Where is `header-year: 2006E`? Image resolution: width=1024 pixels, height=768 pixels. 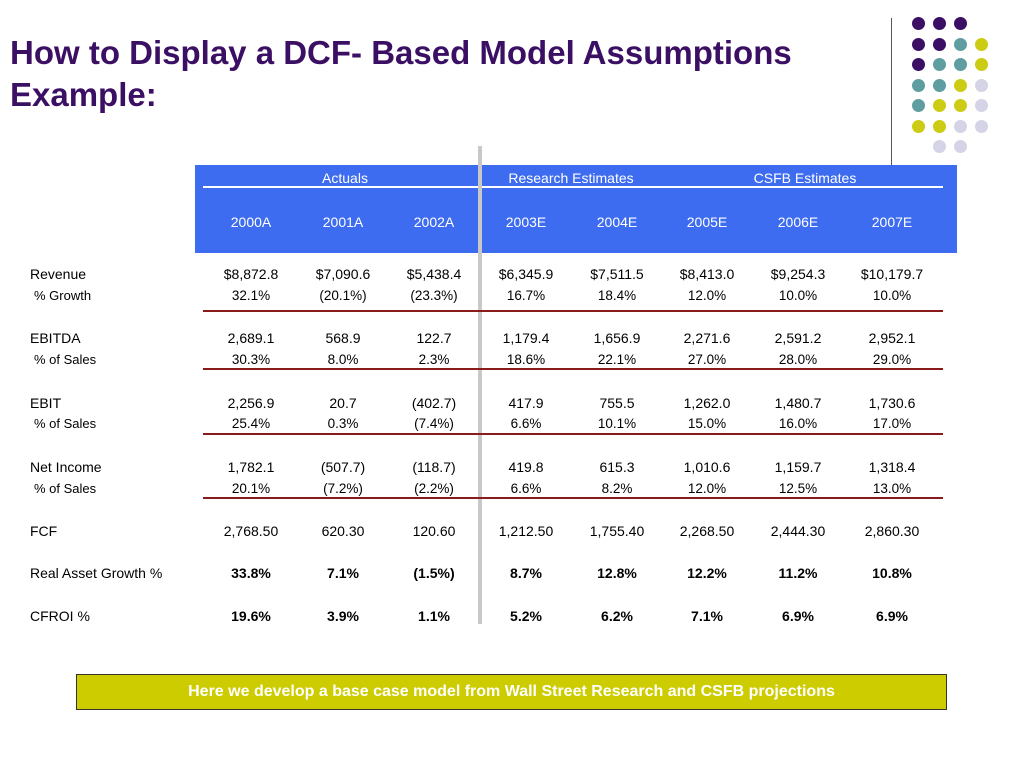
header-year: 2006E is located at coordinates (798, 222).